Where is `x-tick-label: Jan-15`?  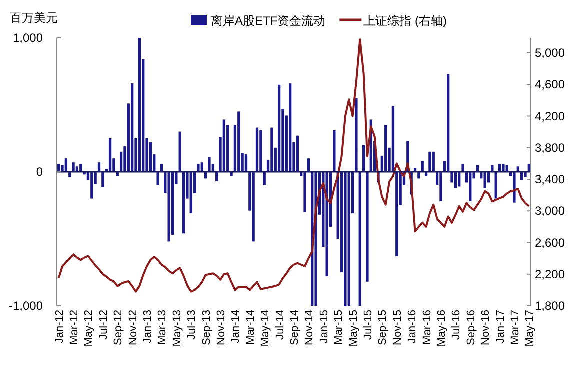
x-tick-label: Jan-15 is located at coordinates (324, 327).